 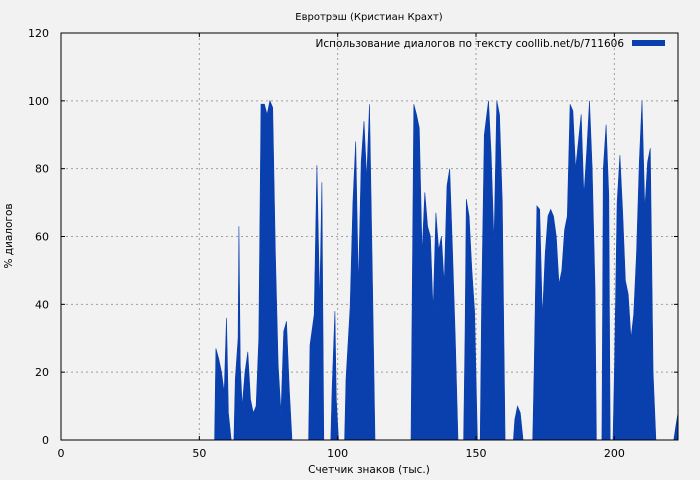 What do you see at coordinates (38, 101) in the screenshot?
I see `y-tick-label: 100` at bounding box center [38, 101].